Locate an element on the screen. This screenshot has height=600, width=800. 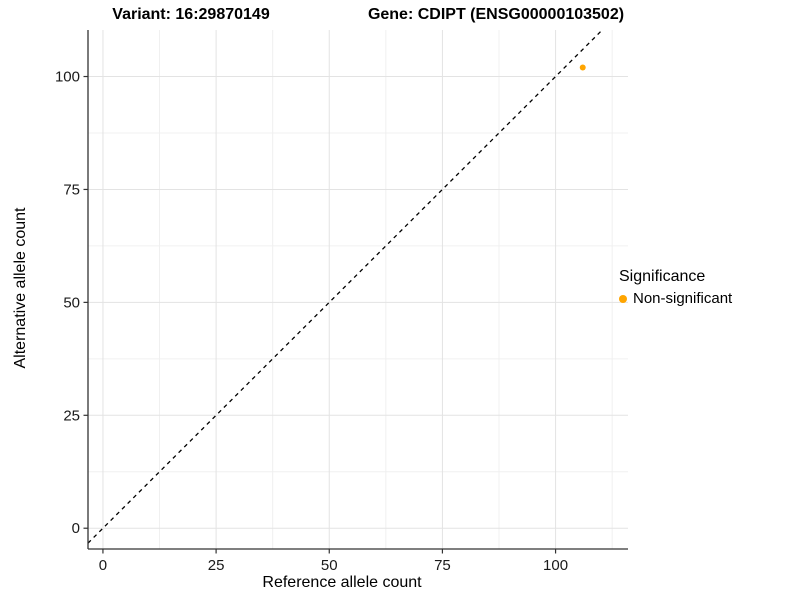
legend-item: Non-significant is located at coordinates (675, 298).